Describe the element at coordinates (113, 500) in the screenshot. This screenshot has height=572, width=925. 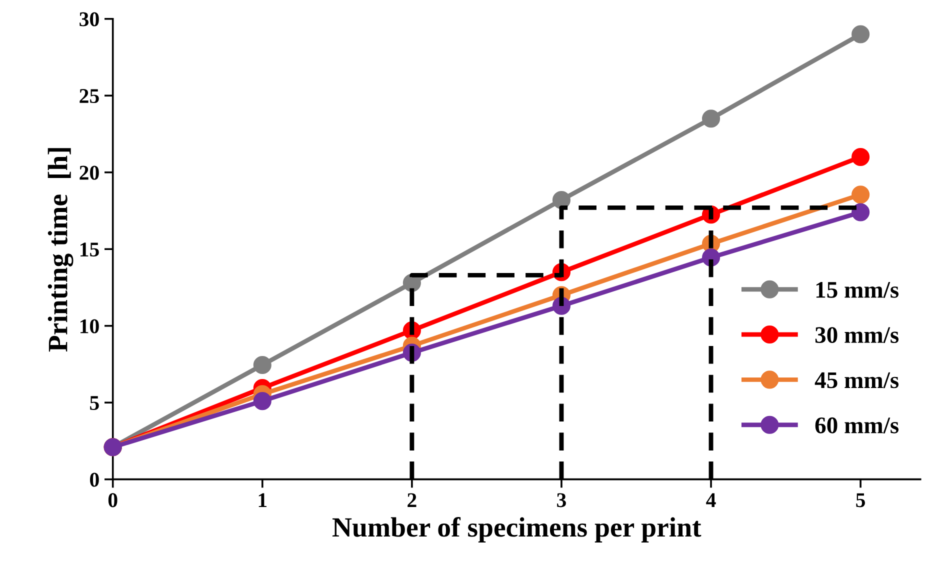
I see `x-tick-label: 0` at that location.